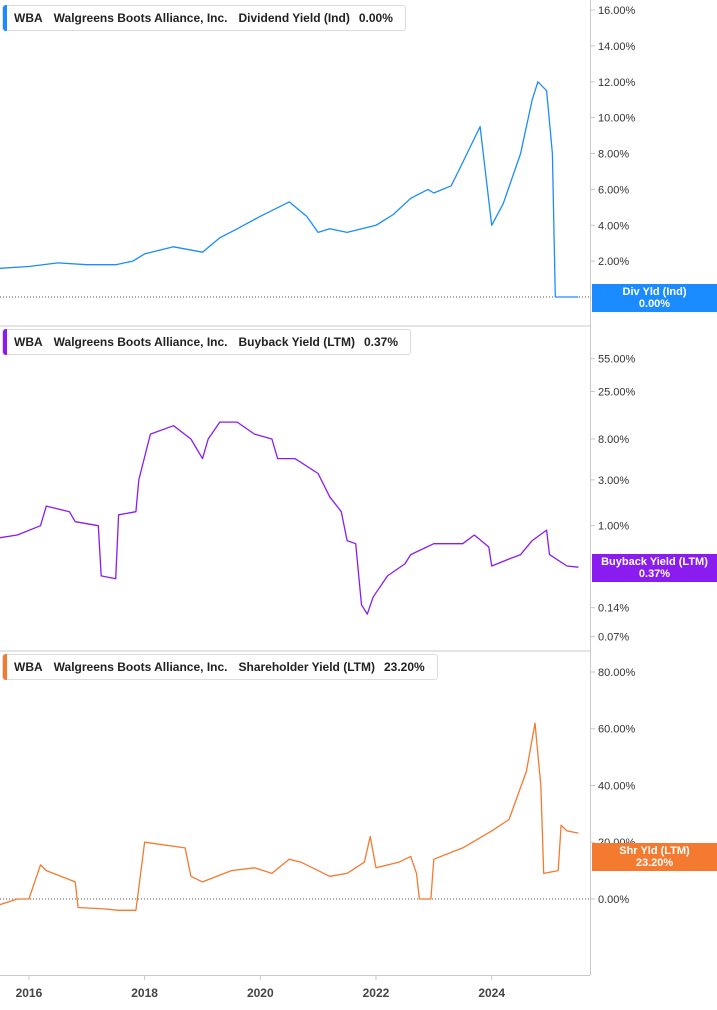 Image resolution: width=717 pixels, height=1010 pixels. I want to click on legend-metric: Shareholder Yield (LTM), so click(306, 667).